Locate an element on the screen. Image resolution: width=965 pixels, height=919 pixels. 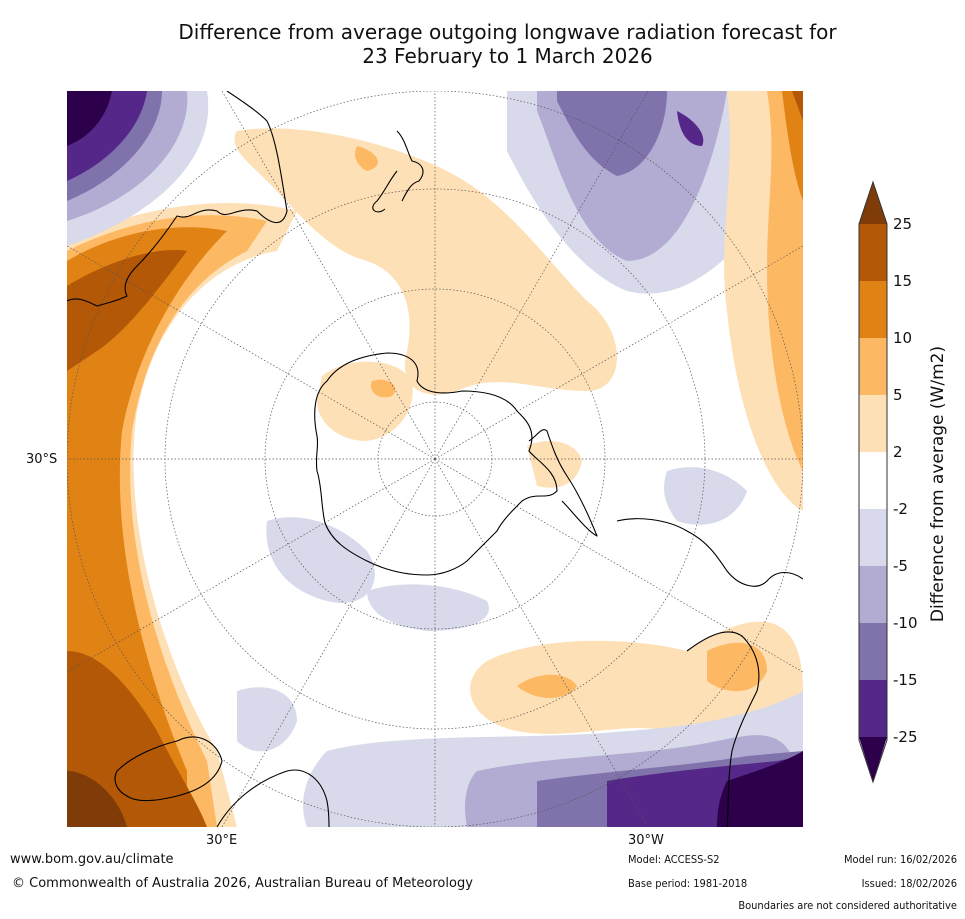
coast-nz-south is located at coordinates (385, 191).